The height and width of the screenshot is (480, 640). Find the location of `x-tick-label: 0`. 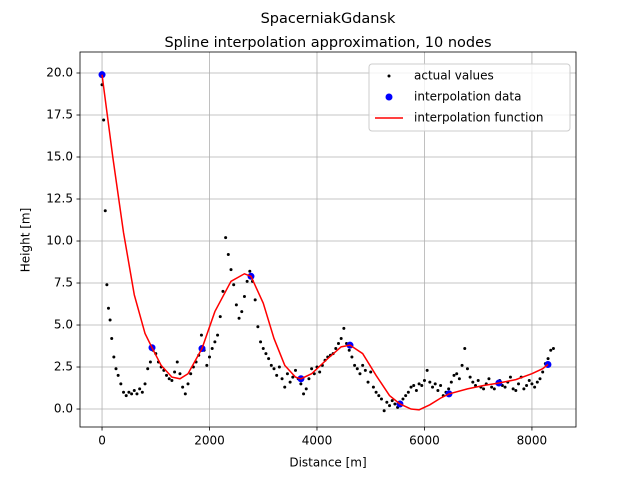

x-tick-label: 0 is located at coordinates (102, 441).